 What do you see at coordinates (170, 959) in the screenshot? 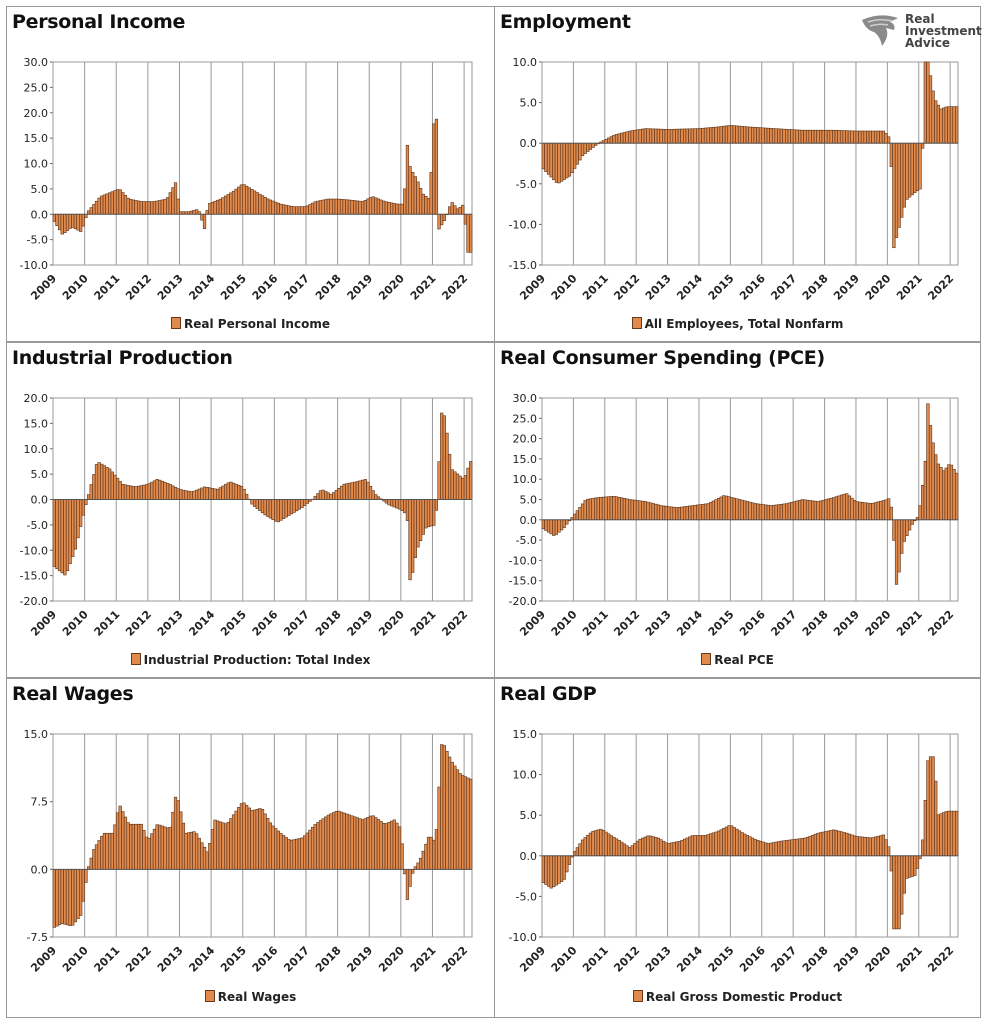
I see `x-tick-label: 2013` at bounding box center [170, 959].